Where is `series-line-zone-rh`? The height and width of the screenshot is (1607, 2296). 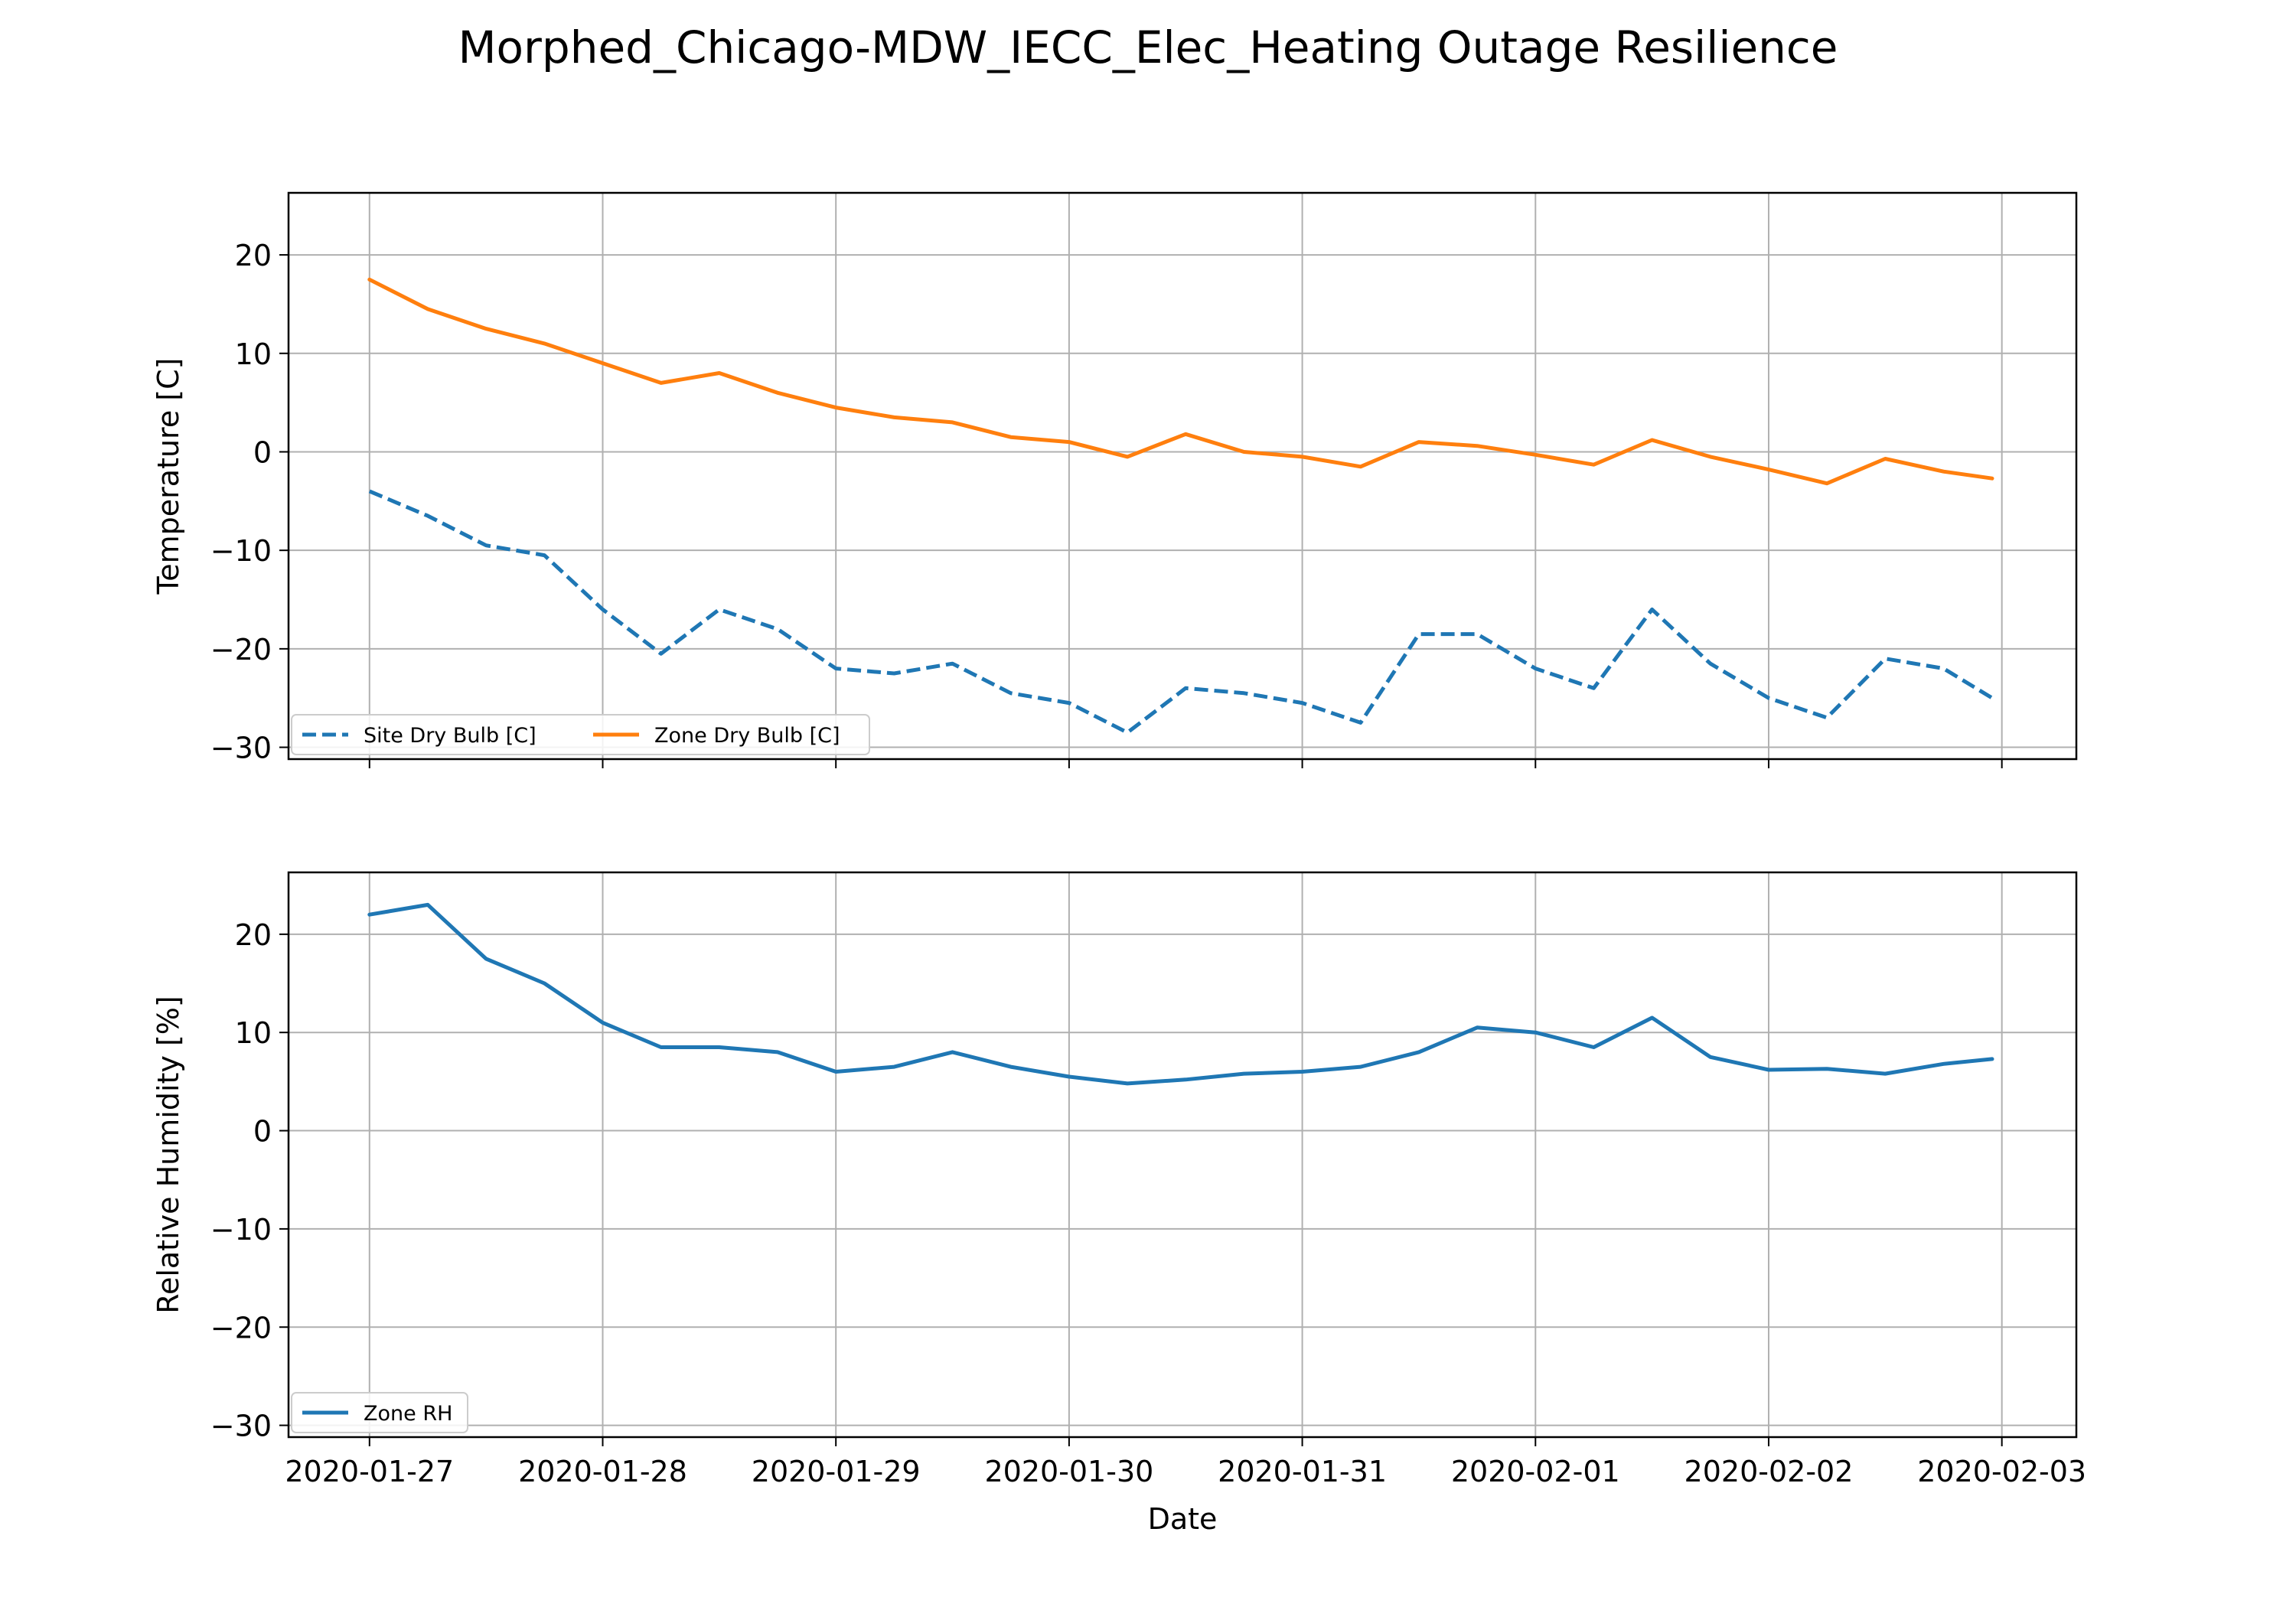
series-line-zone-rh is located at coordinates (1180, 994).